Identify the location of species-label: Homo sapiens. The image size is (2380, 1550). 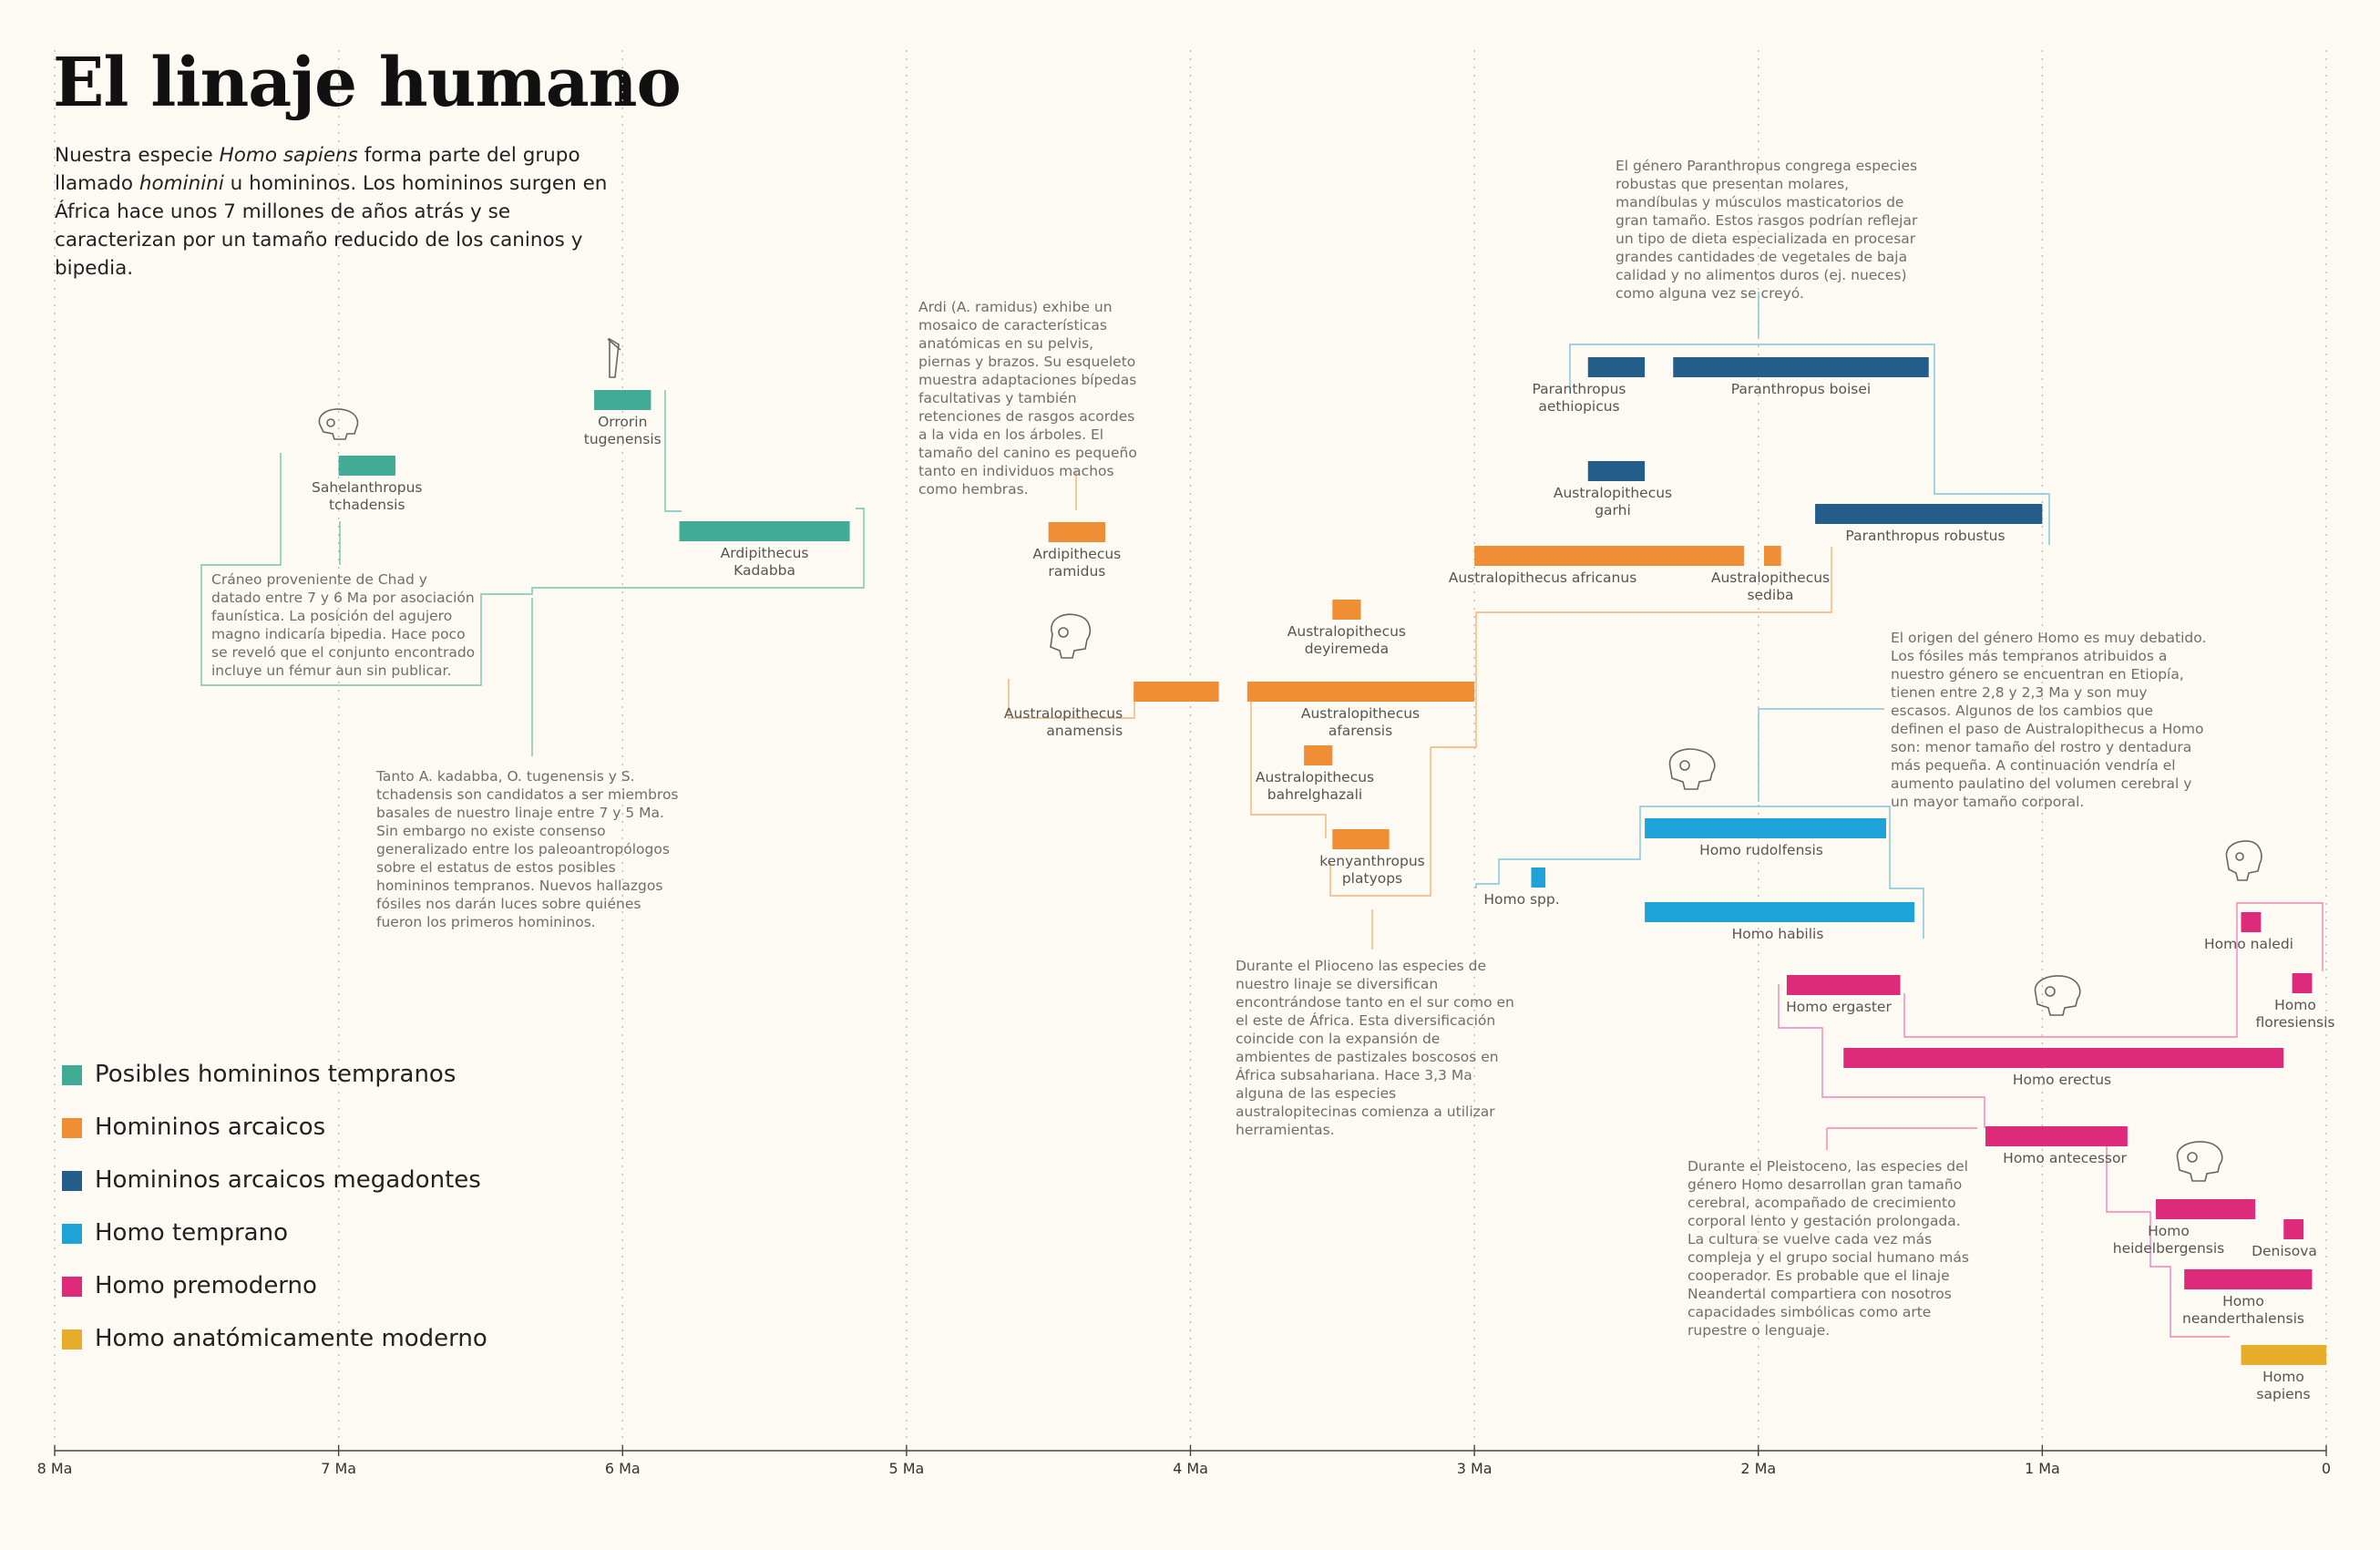
(2283, 1385).